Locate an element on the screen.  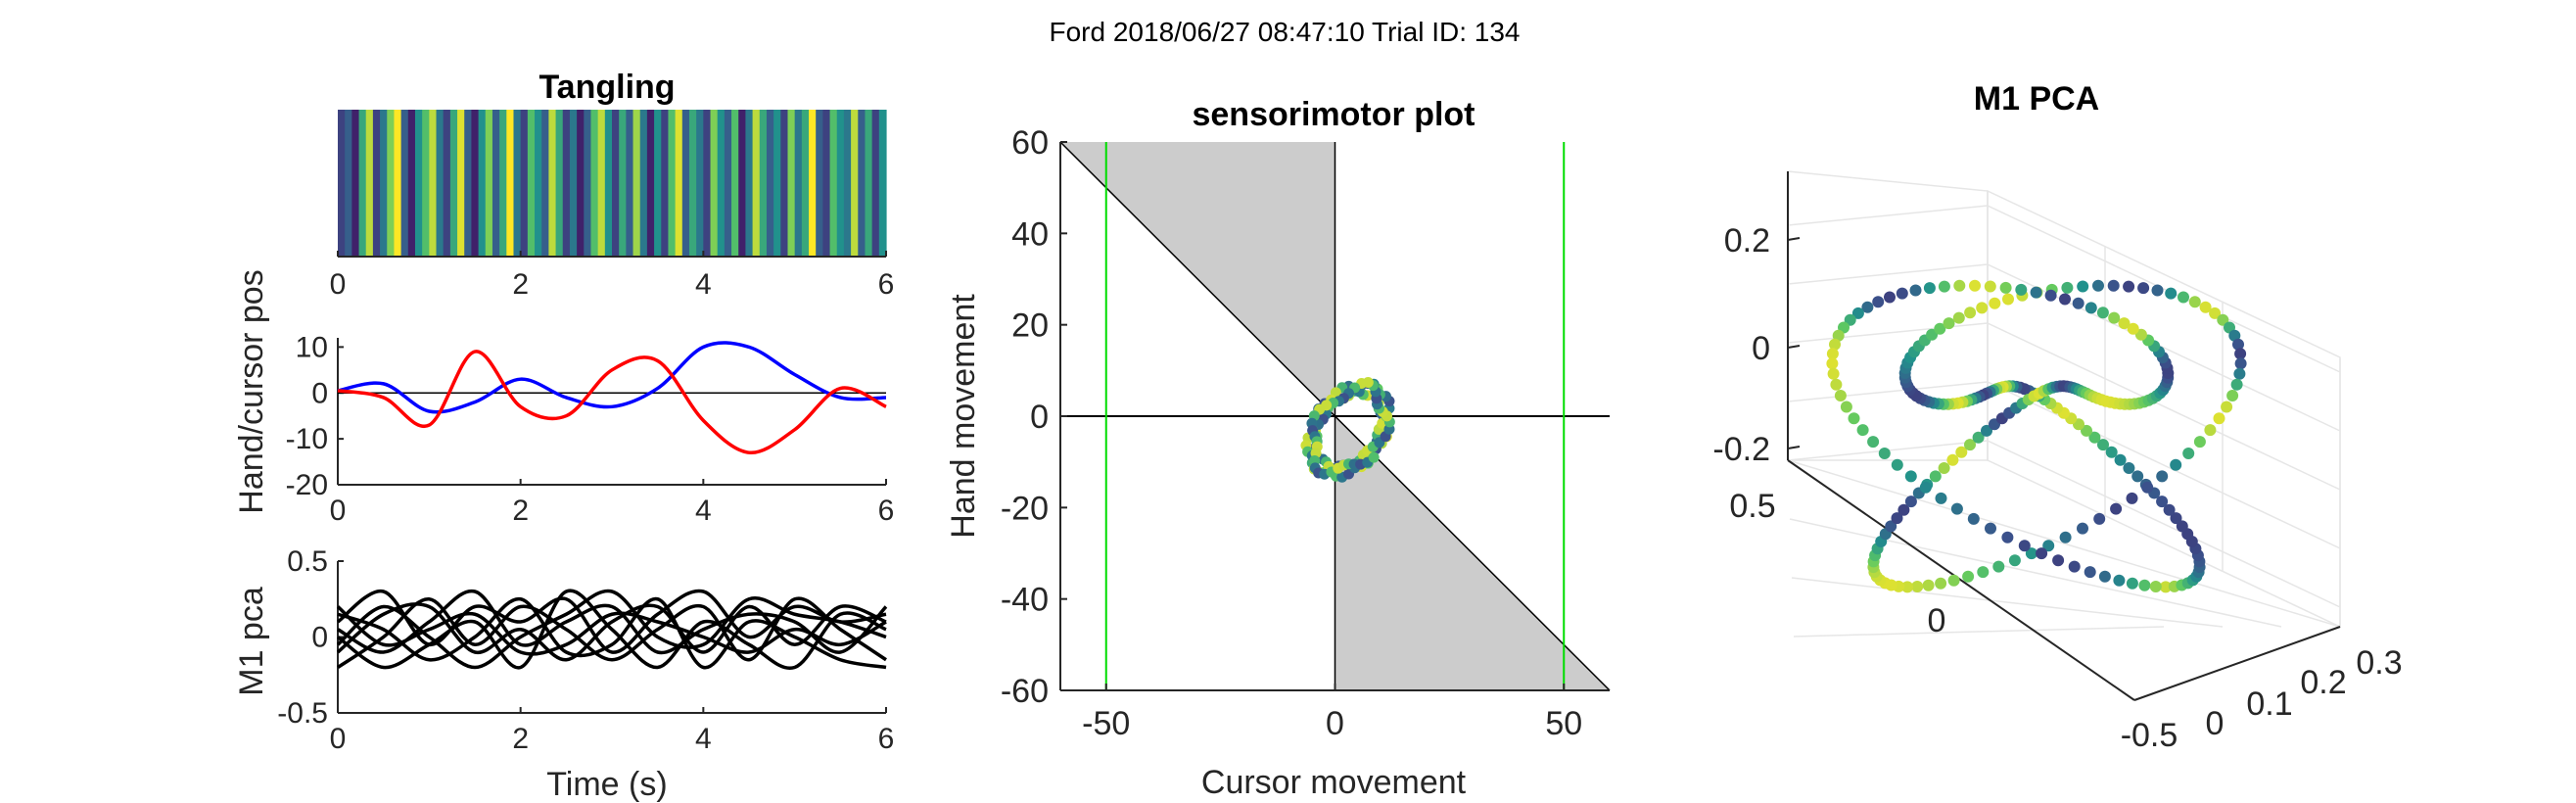
y-tick-label: -0.5 is located at coordinates (302, 713).